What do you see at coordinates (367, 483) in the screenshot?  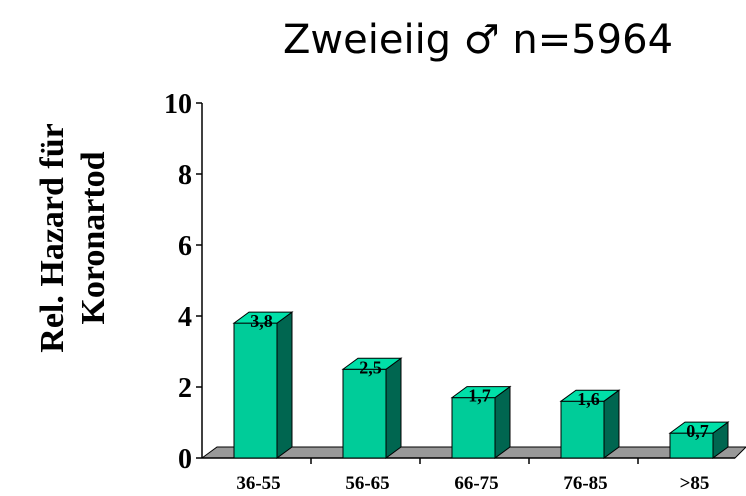 I see `x-tick-label: 56-65` at bounding box center [367, 483].